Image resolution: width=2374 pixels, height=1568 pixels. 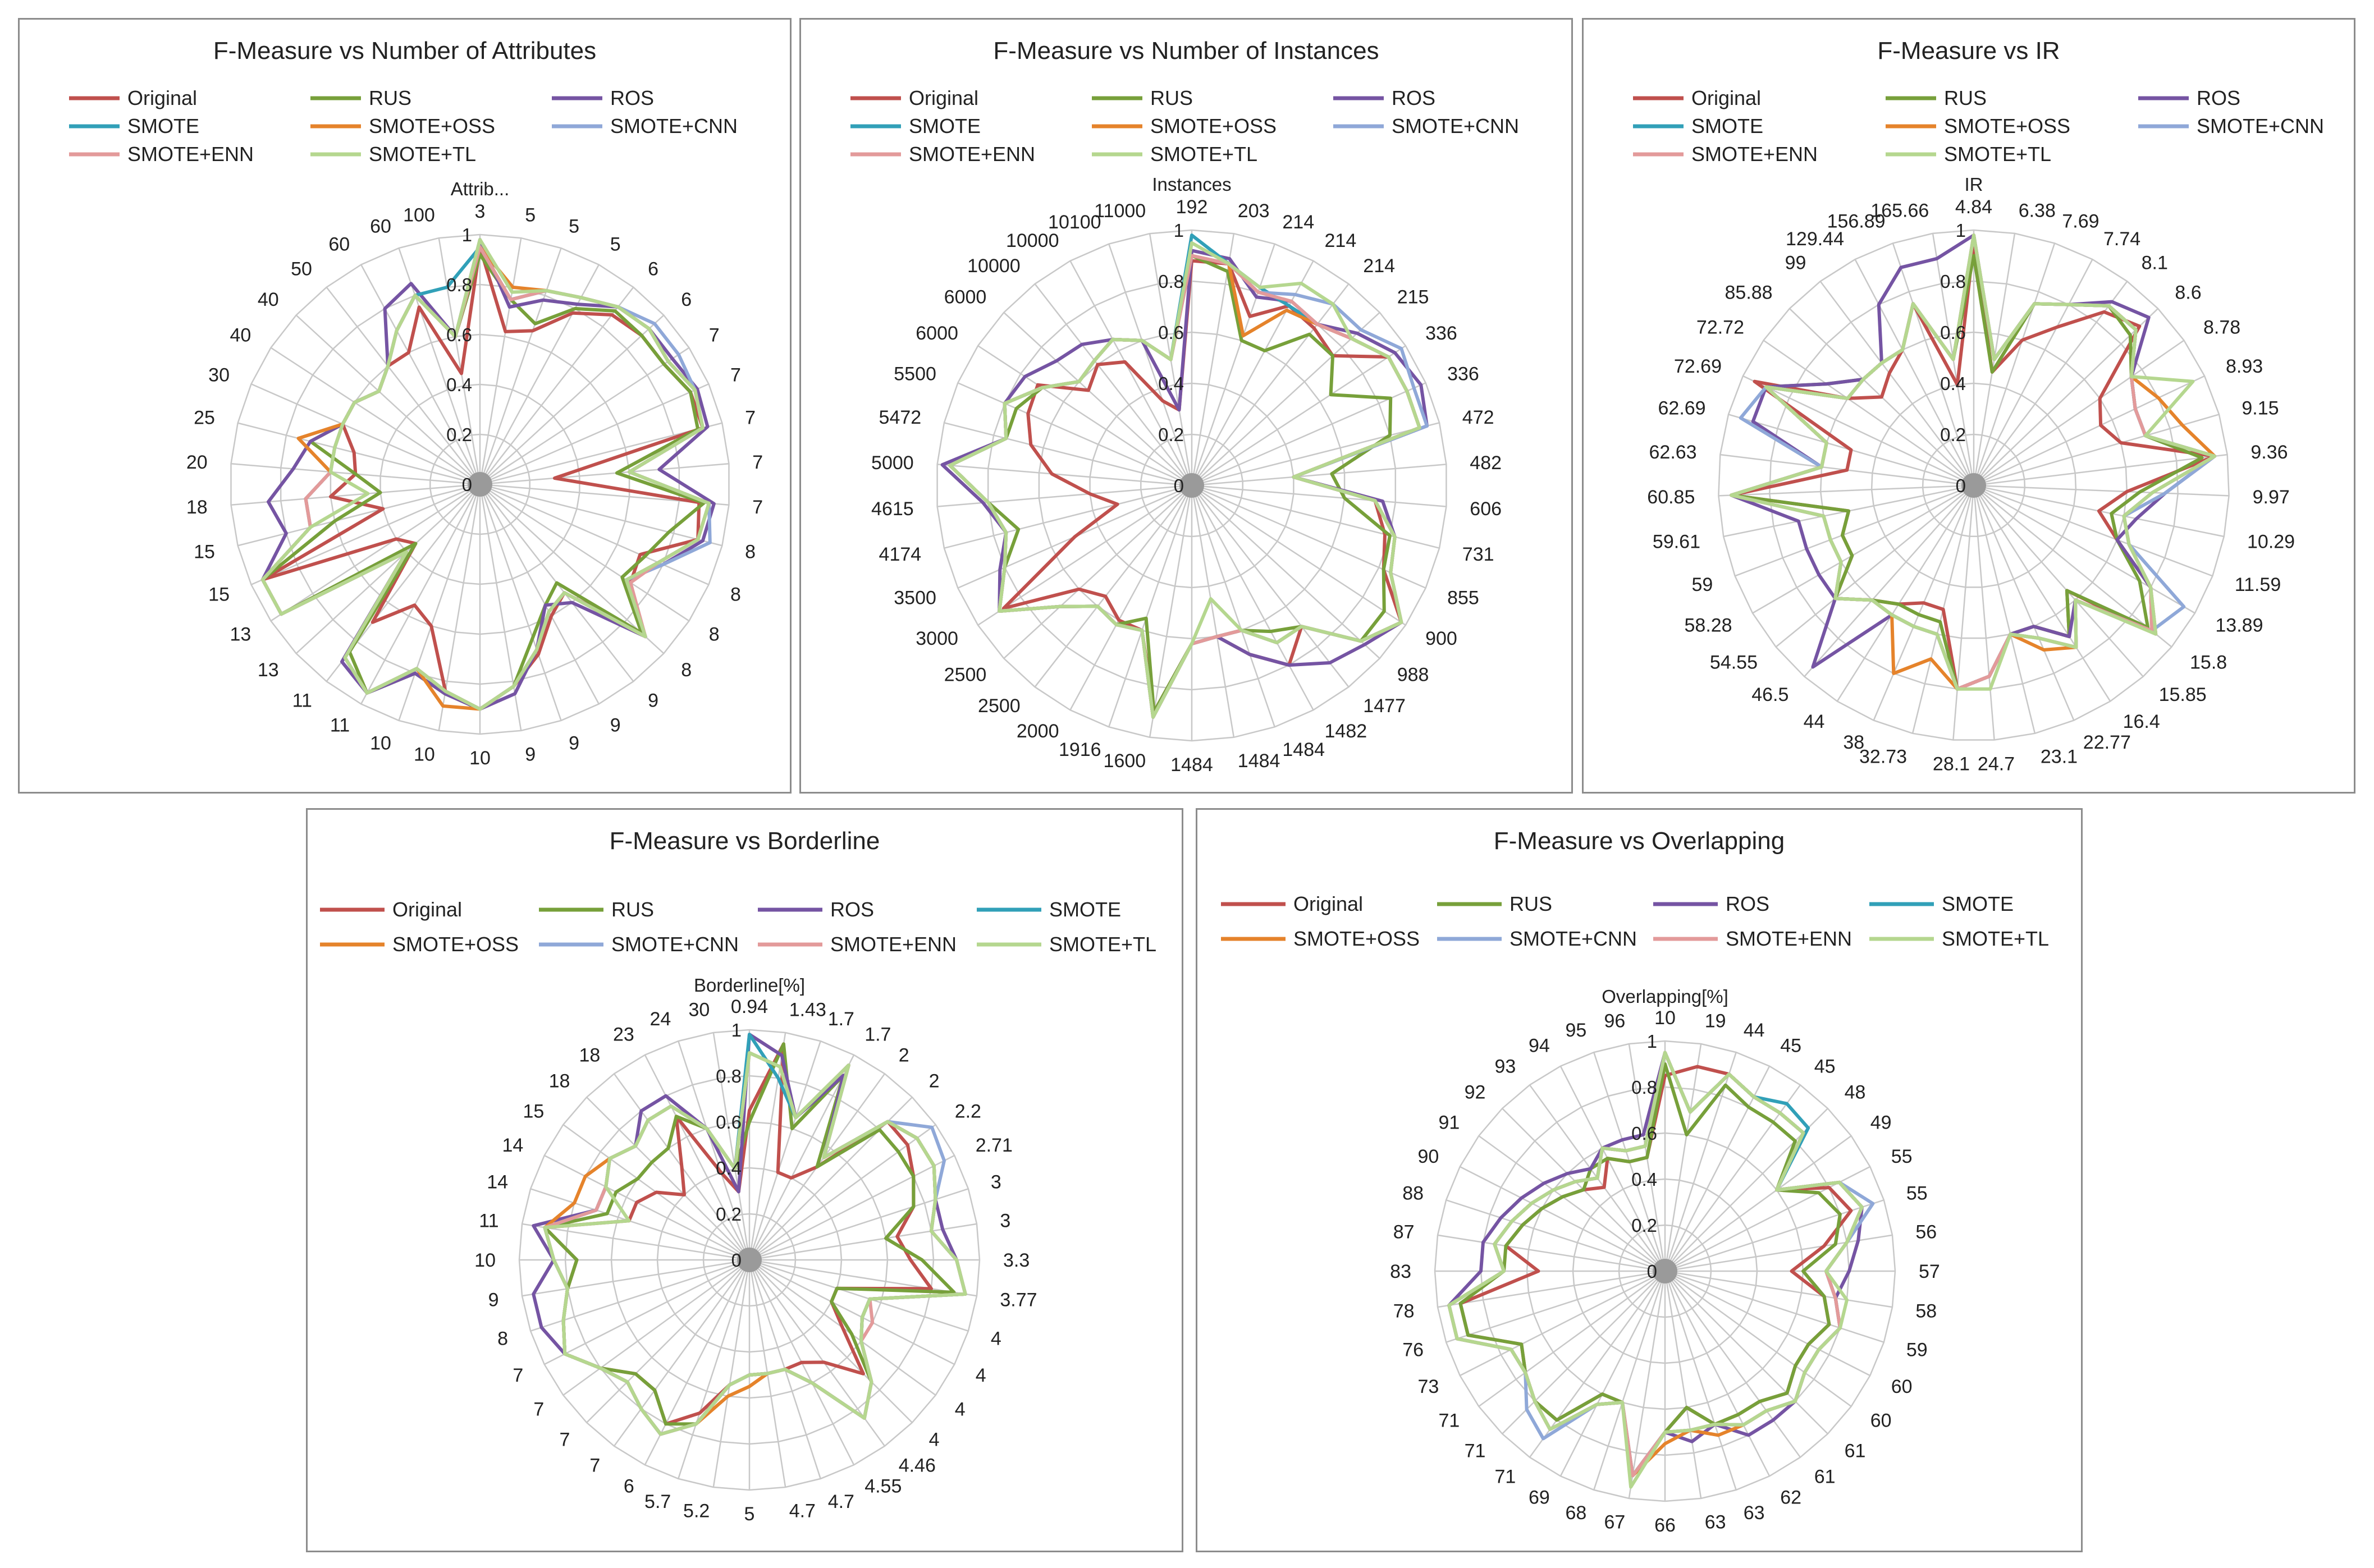 I want to click on category-label: 55, so click(x=1902, y=1157).